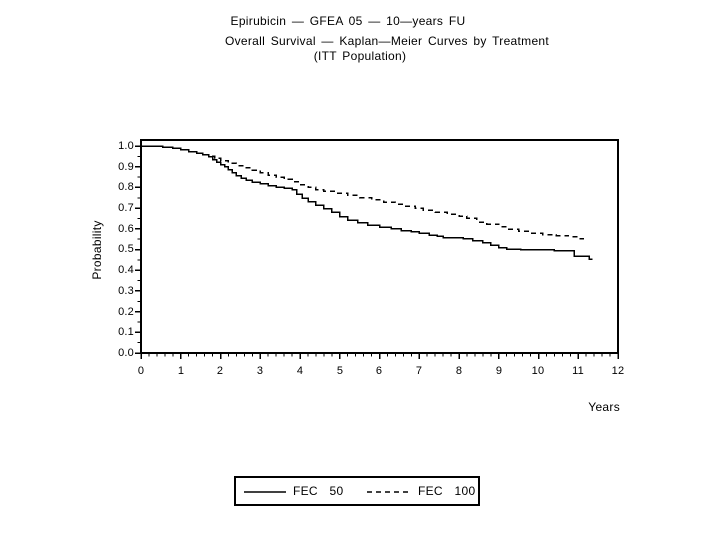 This screenshot has height=550, width=712. I want to click on y-tick-label: 0.8, so click(126, 187).